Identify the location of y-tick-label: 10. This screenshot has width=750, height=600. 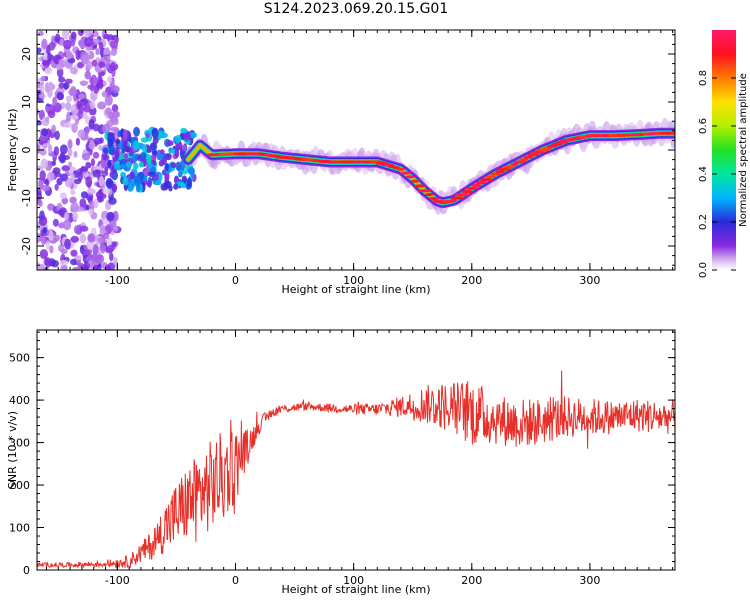
(26, 102).